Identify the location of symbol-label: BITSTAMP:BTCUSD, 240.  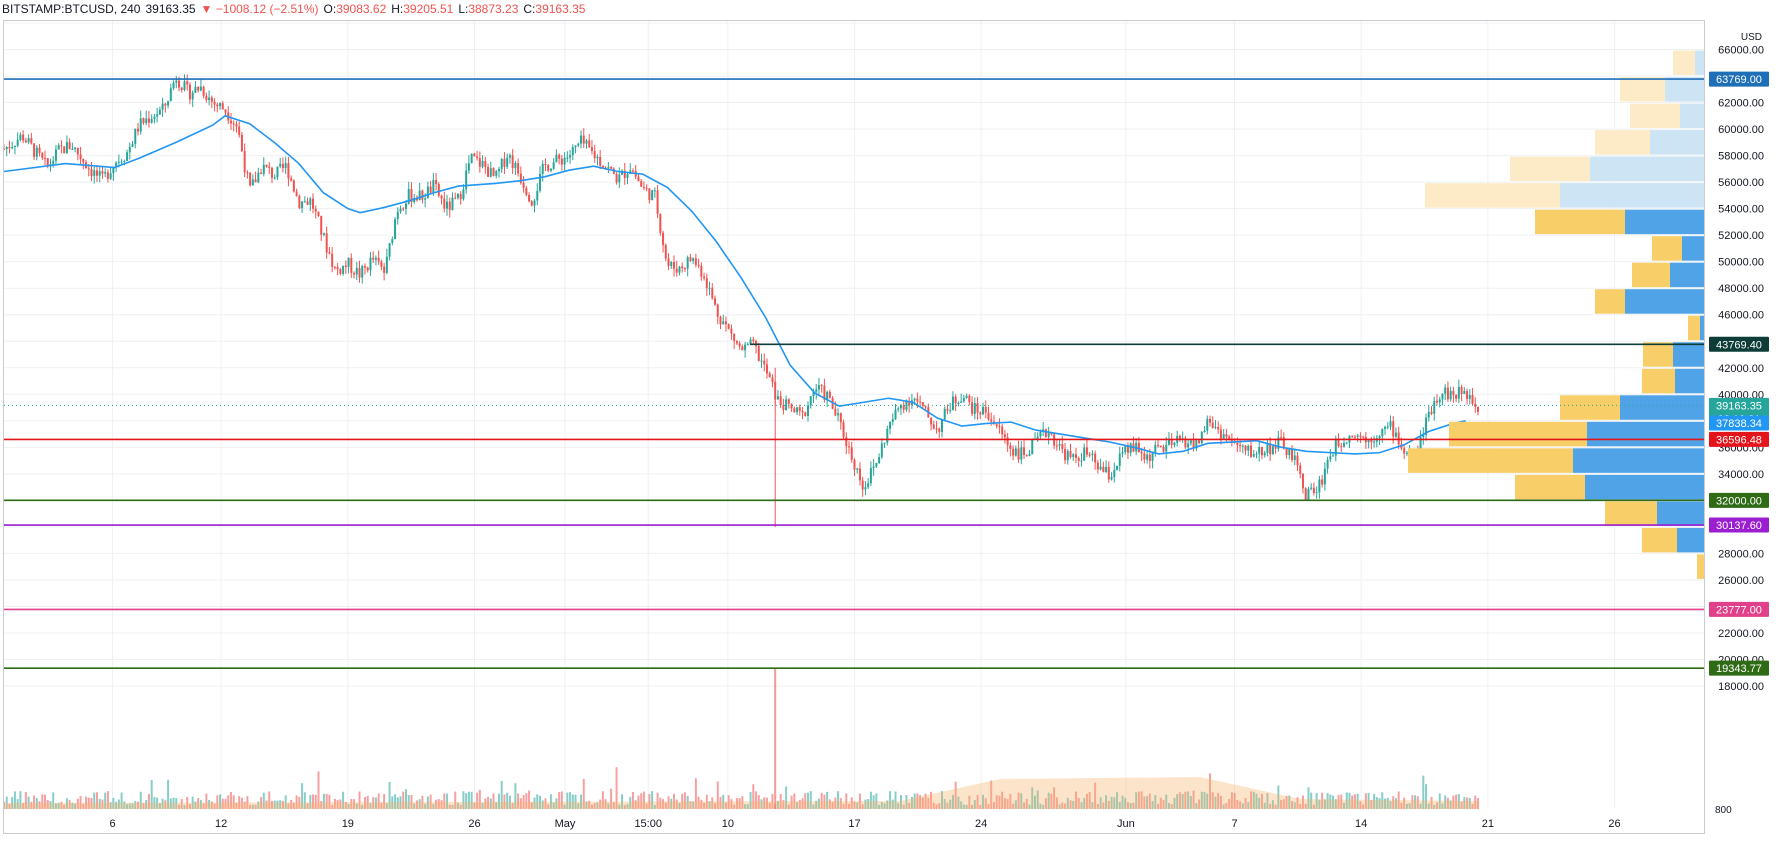
(71, 9).